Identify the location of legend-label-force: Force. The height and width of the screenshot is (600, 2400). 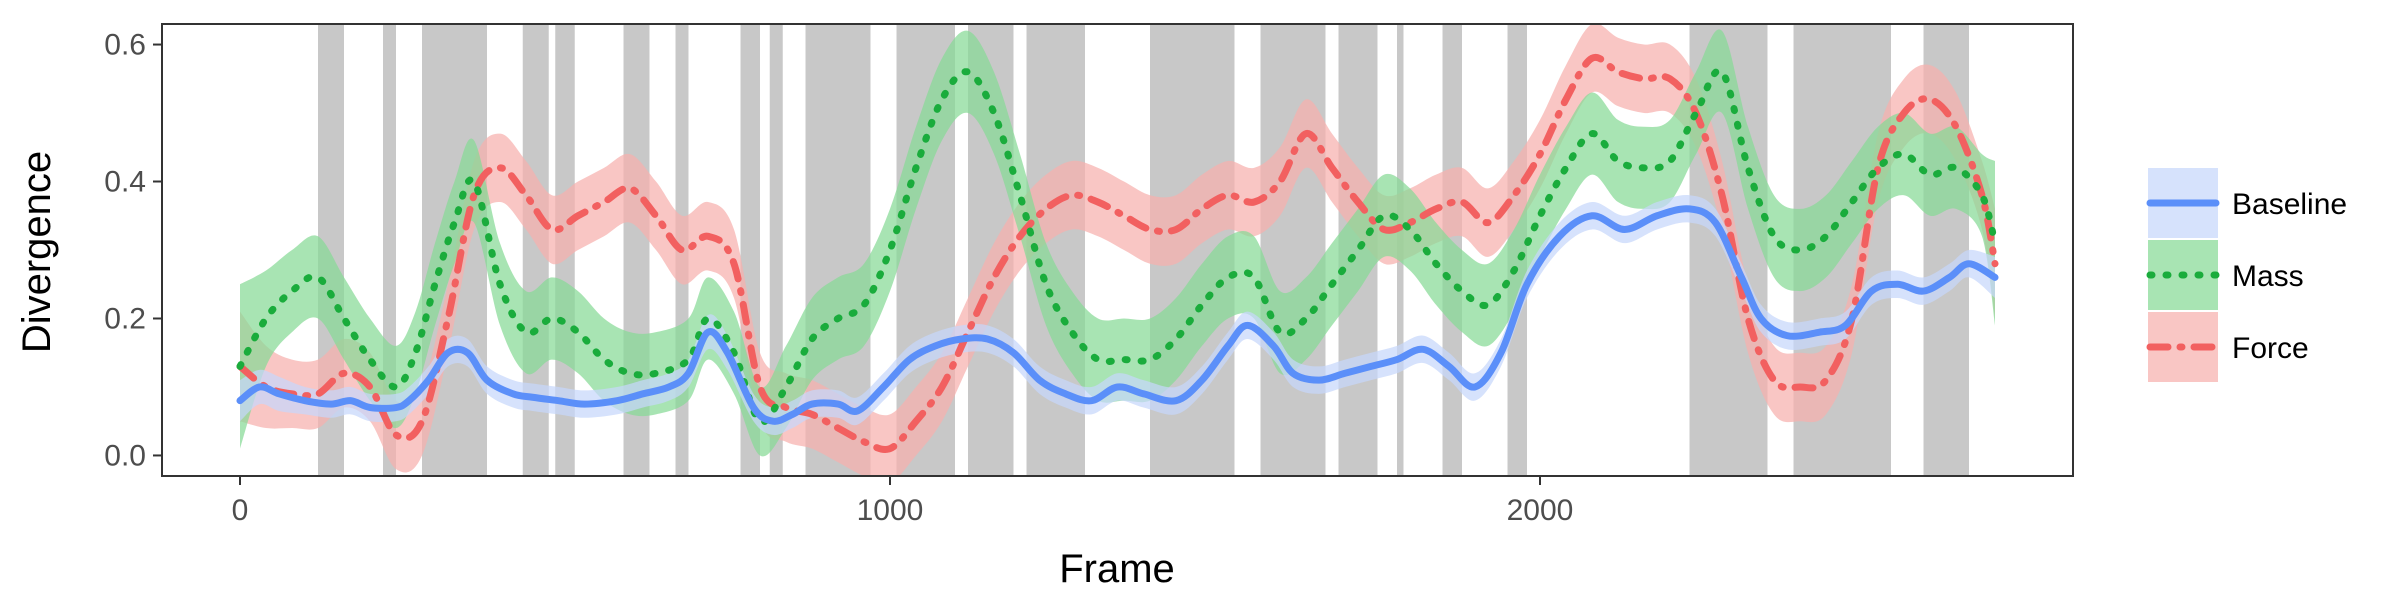
(2270, 348).